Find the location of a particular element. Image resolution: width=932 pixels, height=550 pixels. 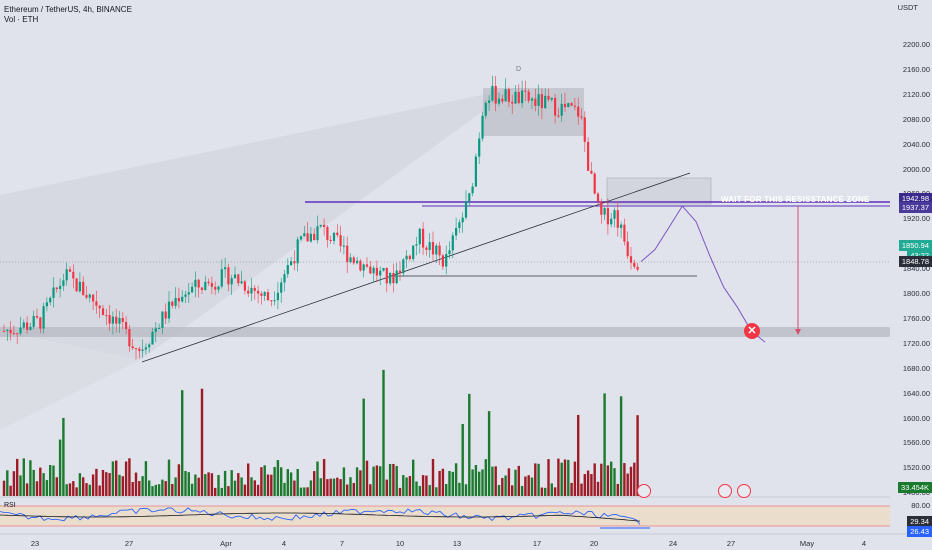

resistance-zone-note: WAIT FOR THIS RESISSTANCE ZONE is located at coordinates (795, 199).